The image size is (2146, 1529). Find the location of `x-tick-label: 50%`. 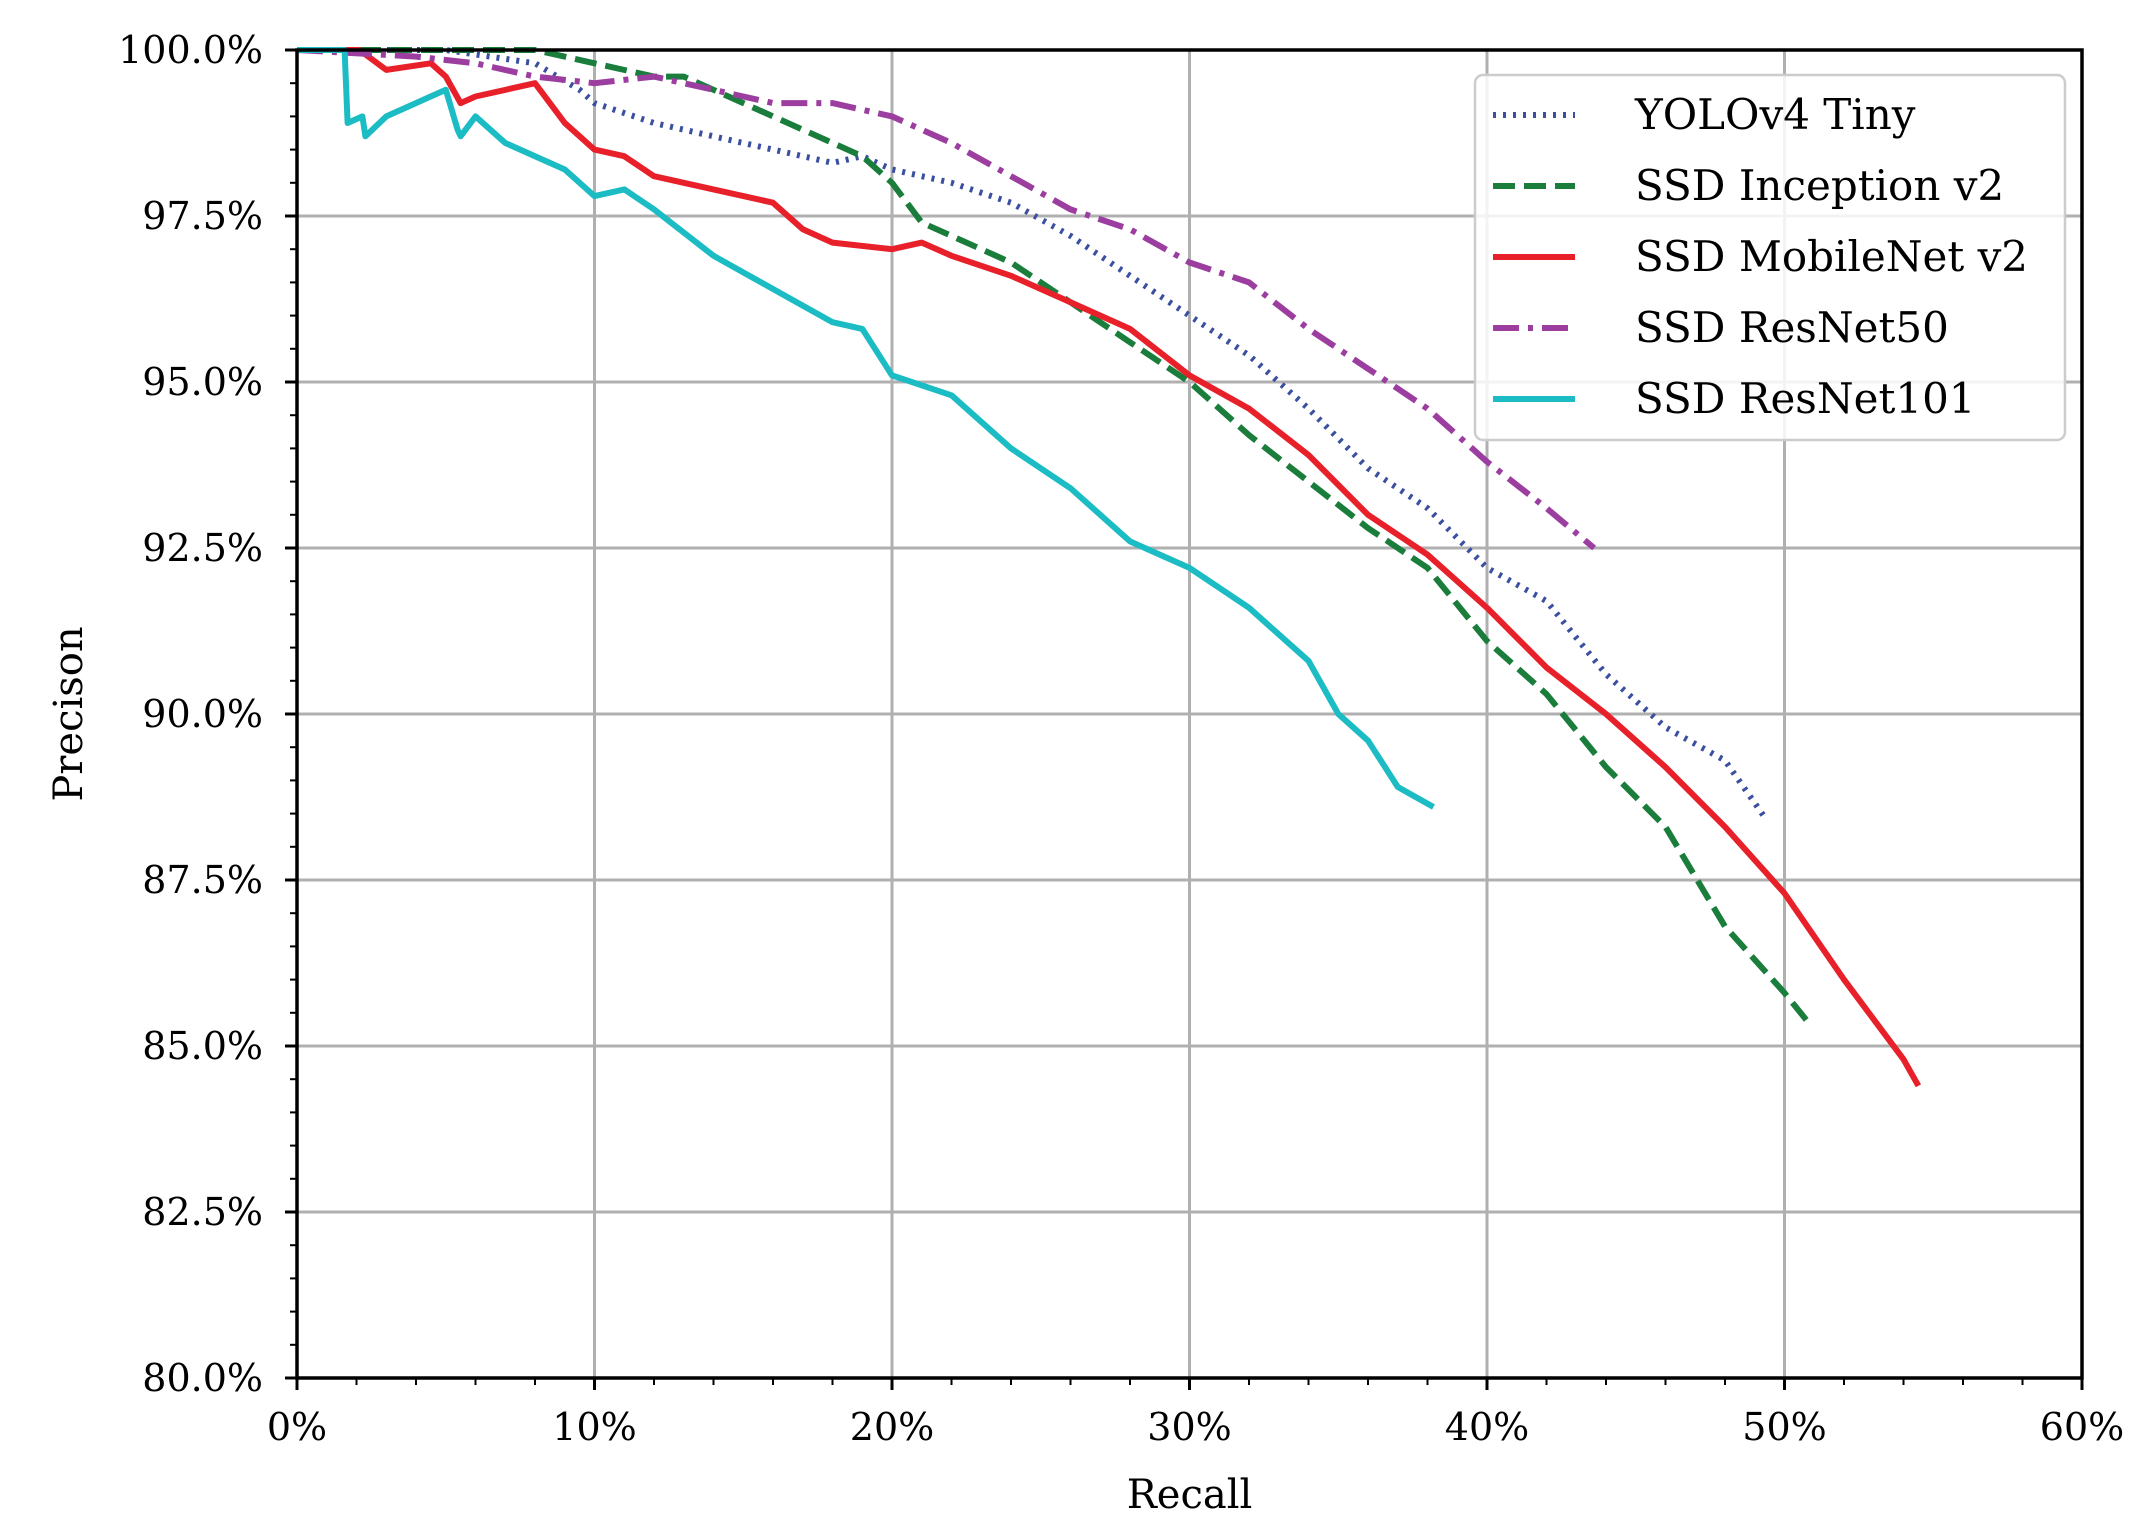

x-tick-label: 50% is located at coordinates (1784, 1427).